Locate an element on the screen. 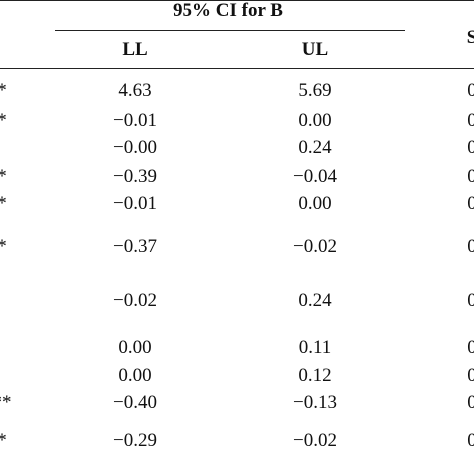 This screenshot has width=474, height=474. cell-ll: −0.37 is located at coordinates (135, 246).